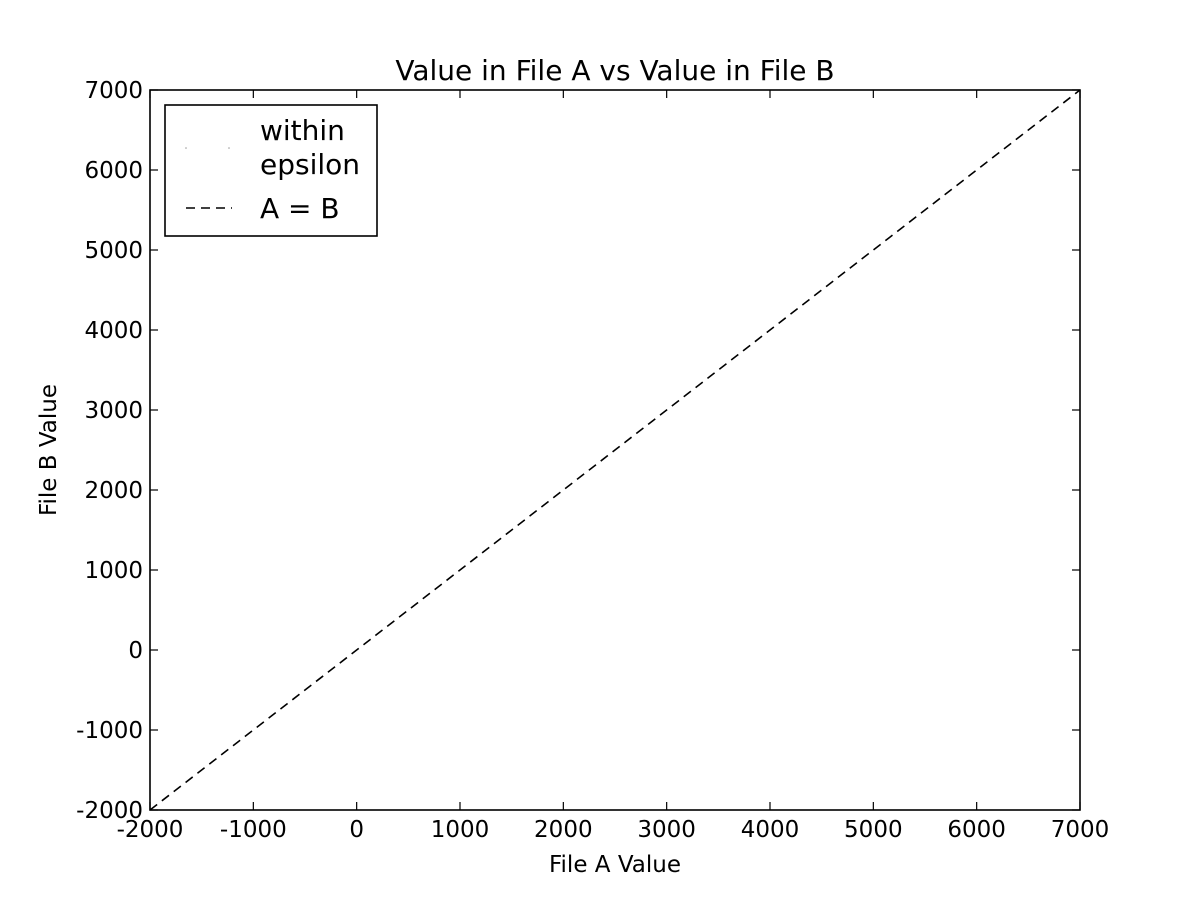  What do you see at coordinates (310, 164) in the screenshot?
I see `legend-label-within-epsilon: epsilon` at bounding box center [310, 164].